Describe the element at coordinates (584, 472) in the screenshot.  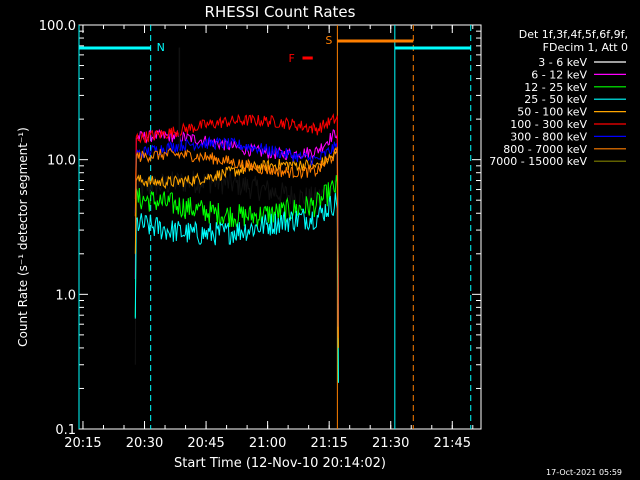
I see `timestamp: 17-Oct-2021 05:59` at that location.